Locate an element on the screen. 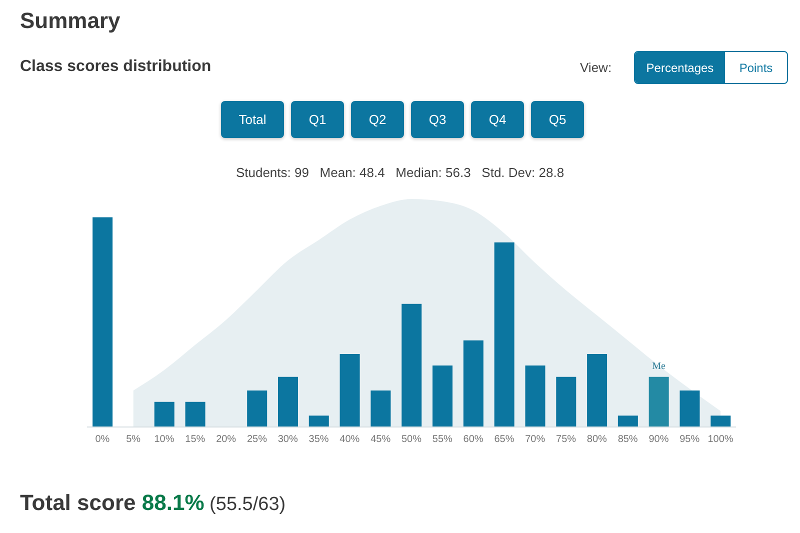 This screenshot has width=800, height=533. x-tick-label: 35% is located at coordinates (318, 440).